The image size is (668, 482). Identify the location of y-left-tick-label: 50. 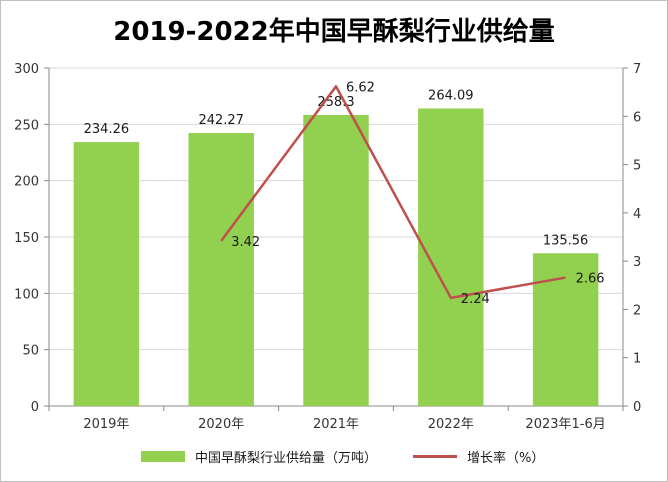
(30, 351).